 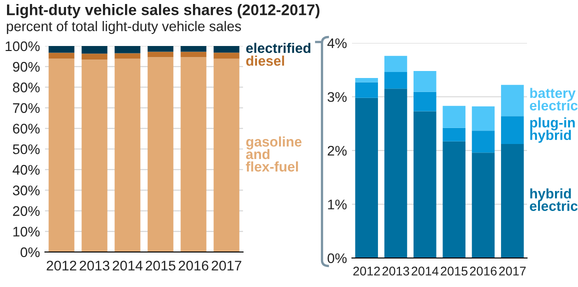 What do you see at coordinates (26, 108) in the screenshot?
I see `y-tick-label: 70%` at bounding box center [26, 108].